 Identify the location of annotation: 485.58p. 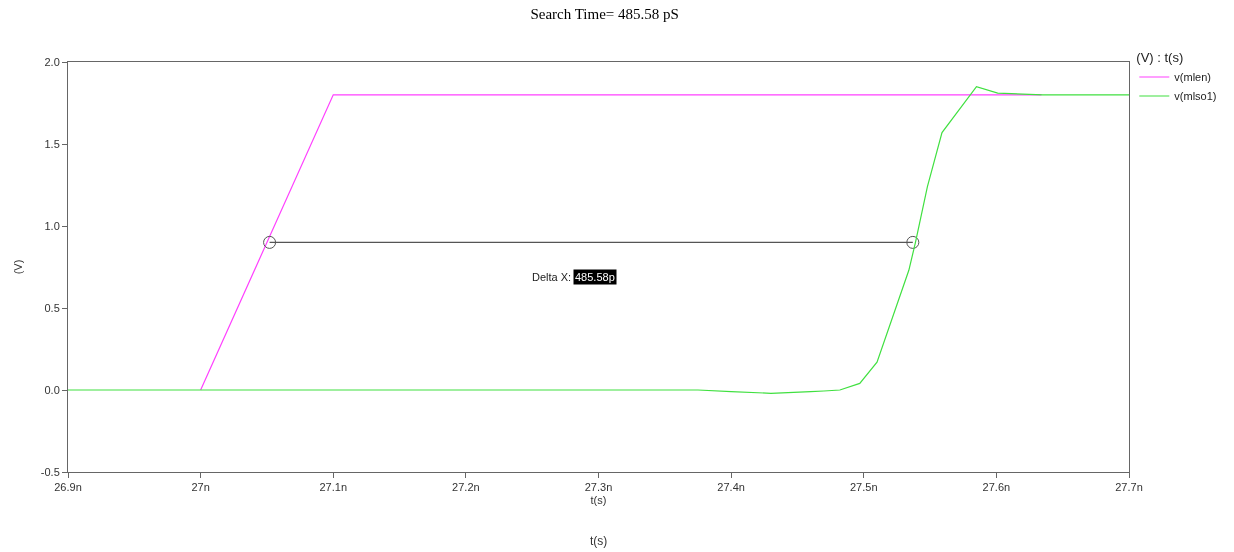
(595, 277).